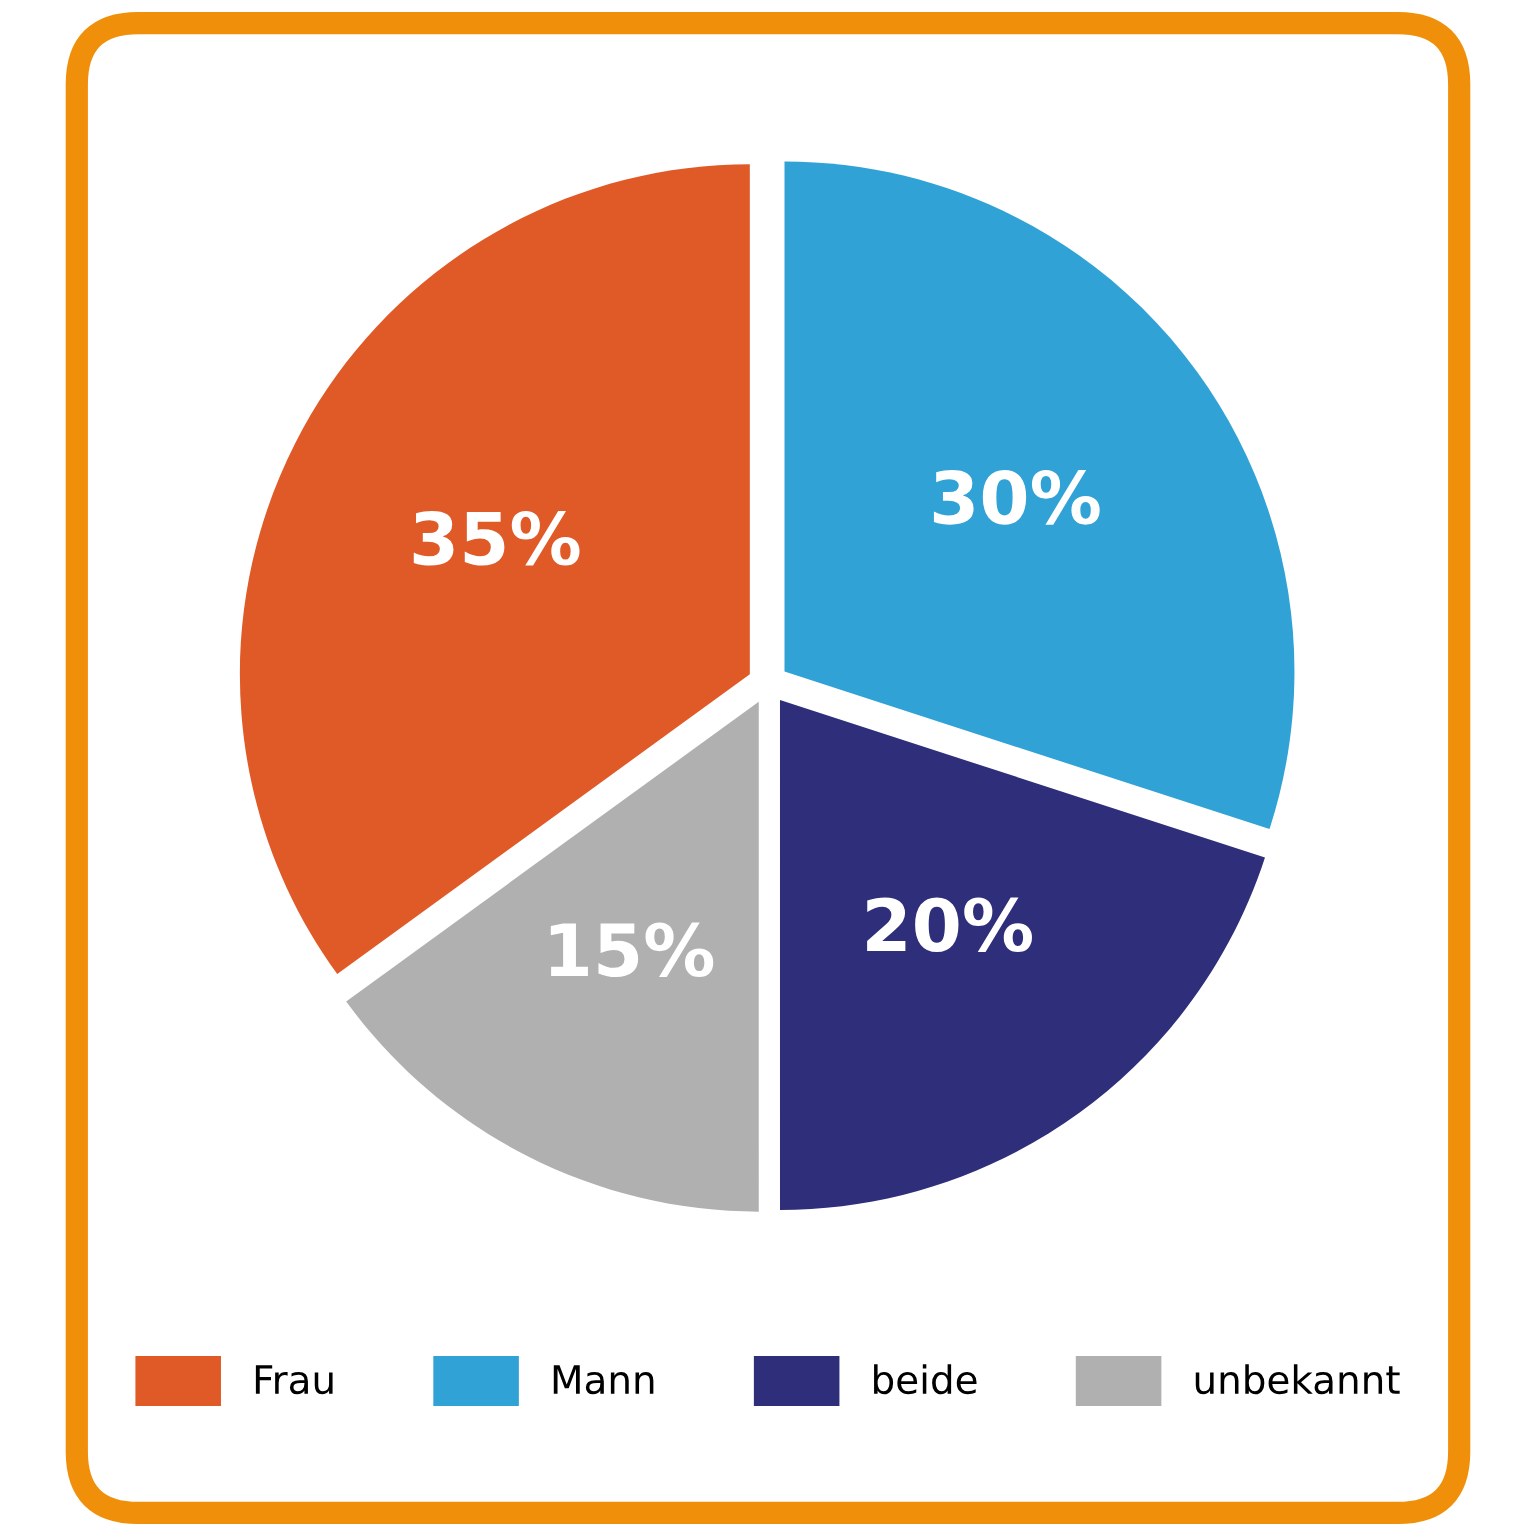 This screenshot has height=1536, width=1536. What do you see at coordinates (1016, 497) in the screenshot?
I see `data-label: 30%` at bounding box center [1016, 497].